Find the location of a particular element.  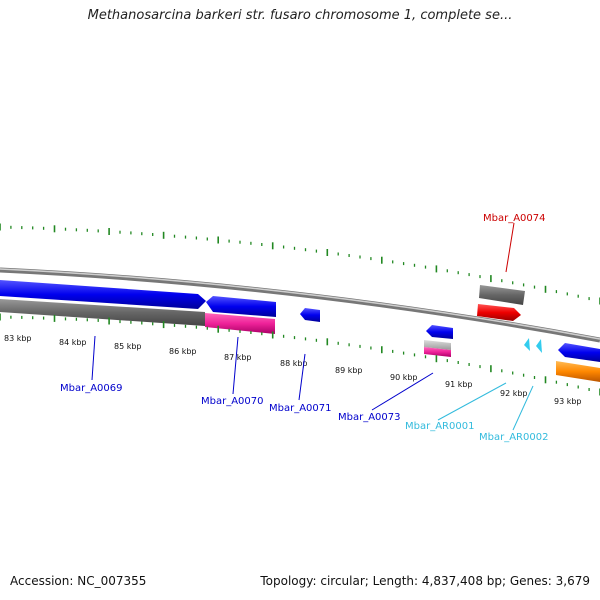

tick-label: 83 kbp is located at coordinates (18, 338).